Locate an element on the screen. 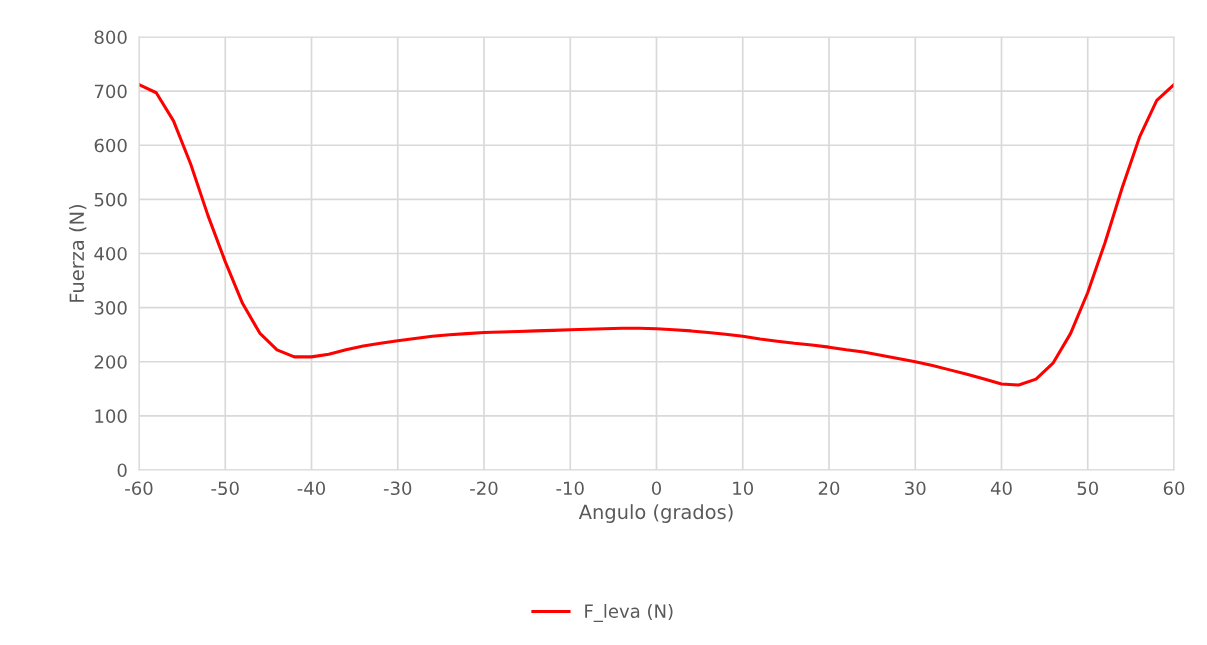 This screenshot has width=1207, height=645. x-tick-label: 30 is located at coordinates (915, 488).